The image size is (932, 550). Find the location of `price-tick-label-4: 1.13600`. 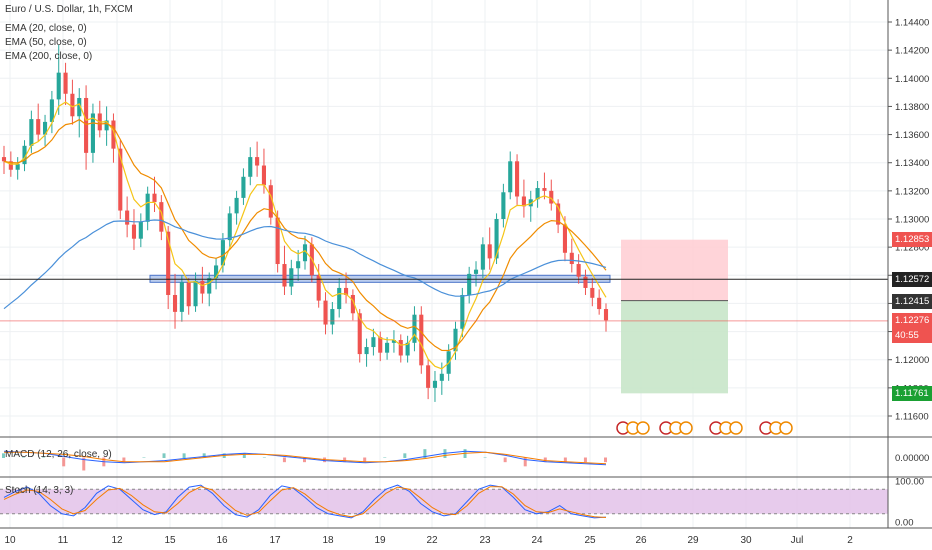

price-tick-label-4: 1.13600 is located at coordinates (912, 135).